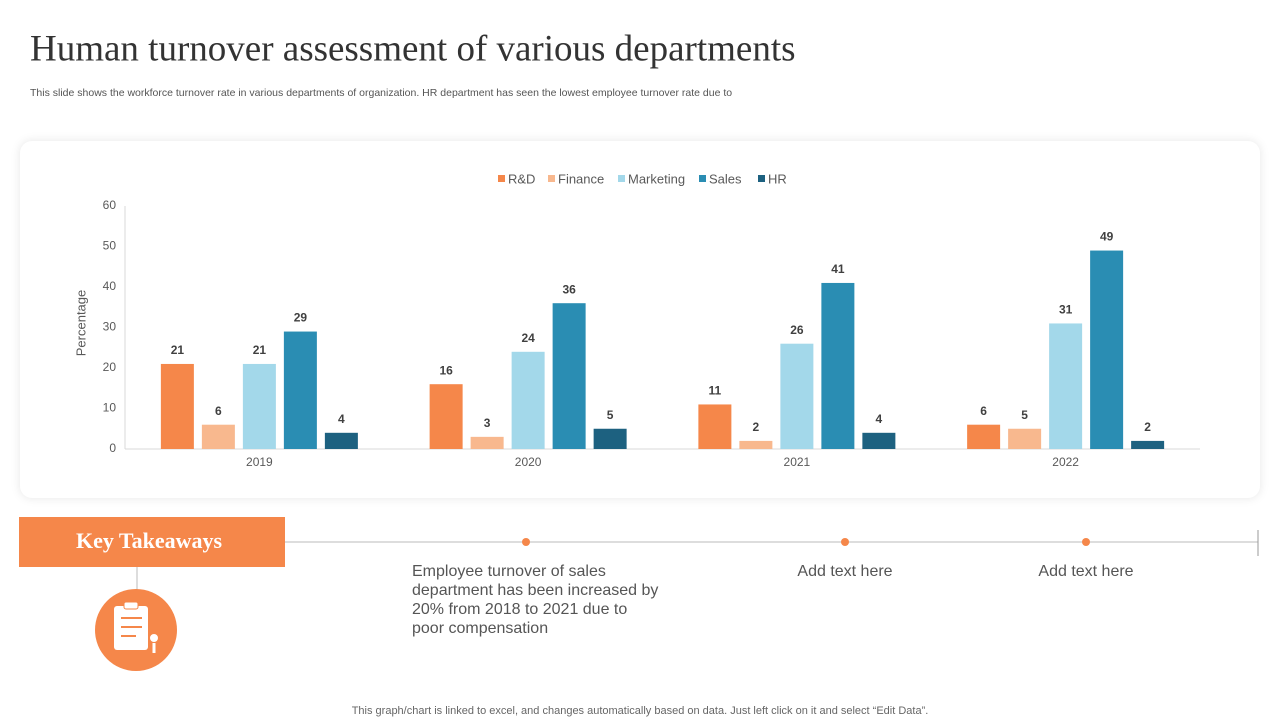  What do you see at coordinates (110, 327) in the screenshot?
I see `y-tick-label: 30` at bounding box center [110, 327].